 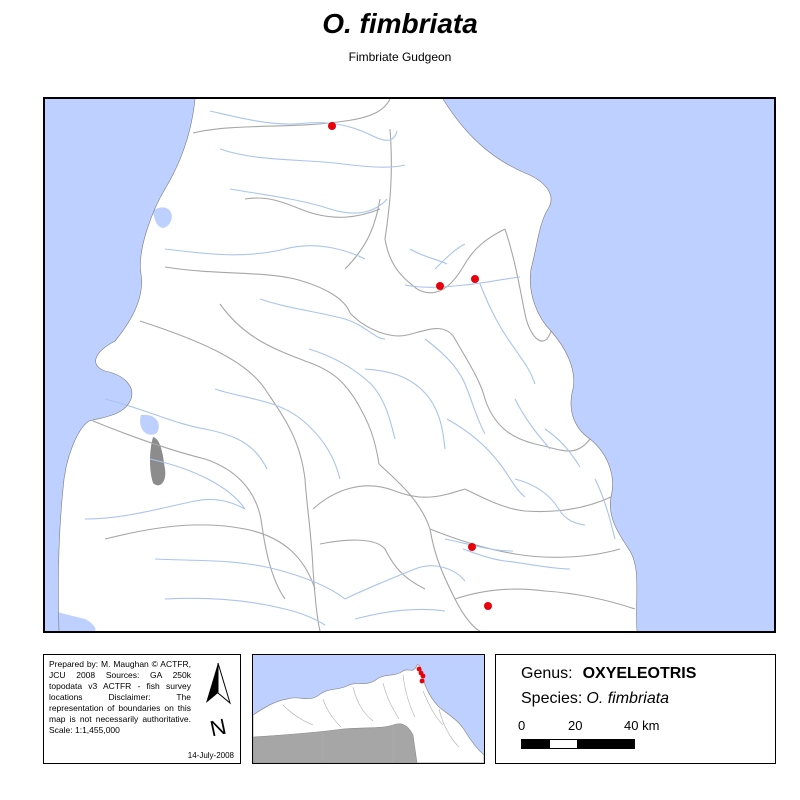 I want to click on scale-label-20: 20, so click(x=575, y=725).